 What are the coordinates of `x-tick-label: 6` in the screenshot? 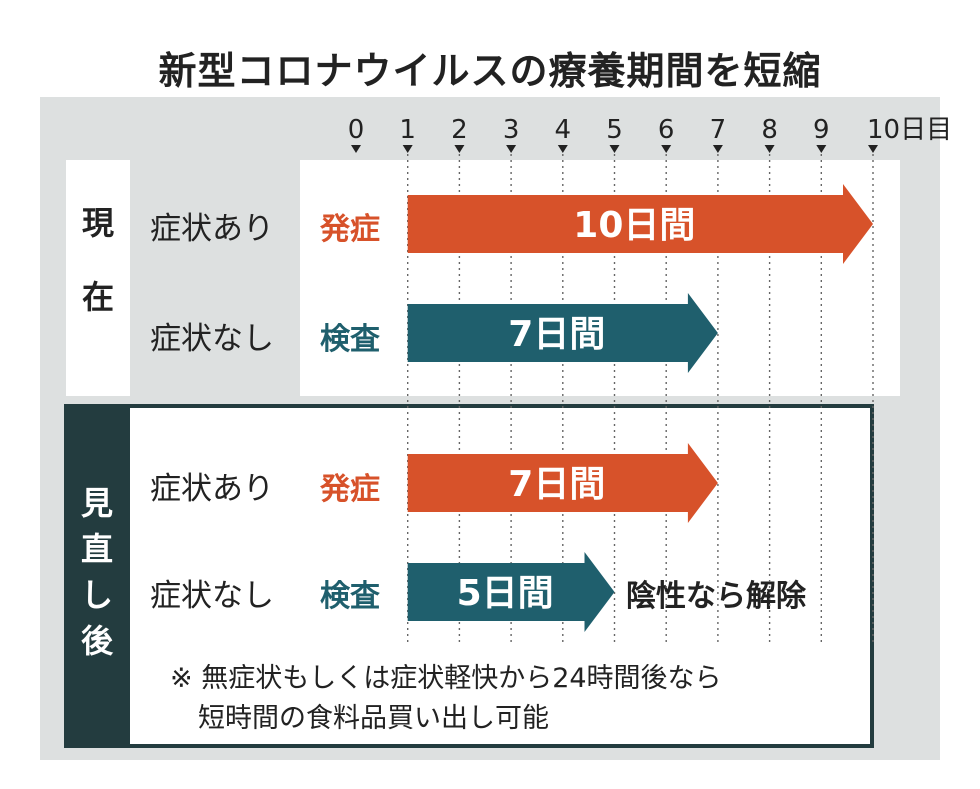 It's located at (666, 130).